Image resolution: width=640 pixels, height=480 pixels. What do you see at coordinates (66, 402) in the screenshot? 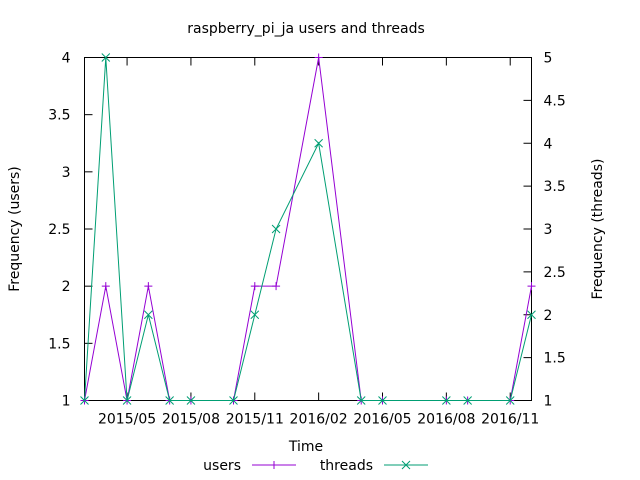
I see `y-left-tick-label: 1` at bounding box center [66, 402].